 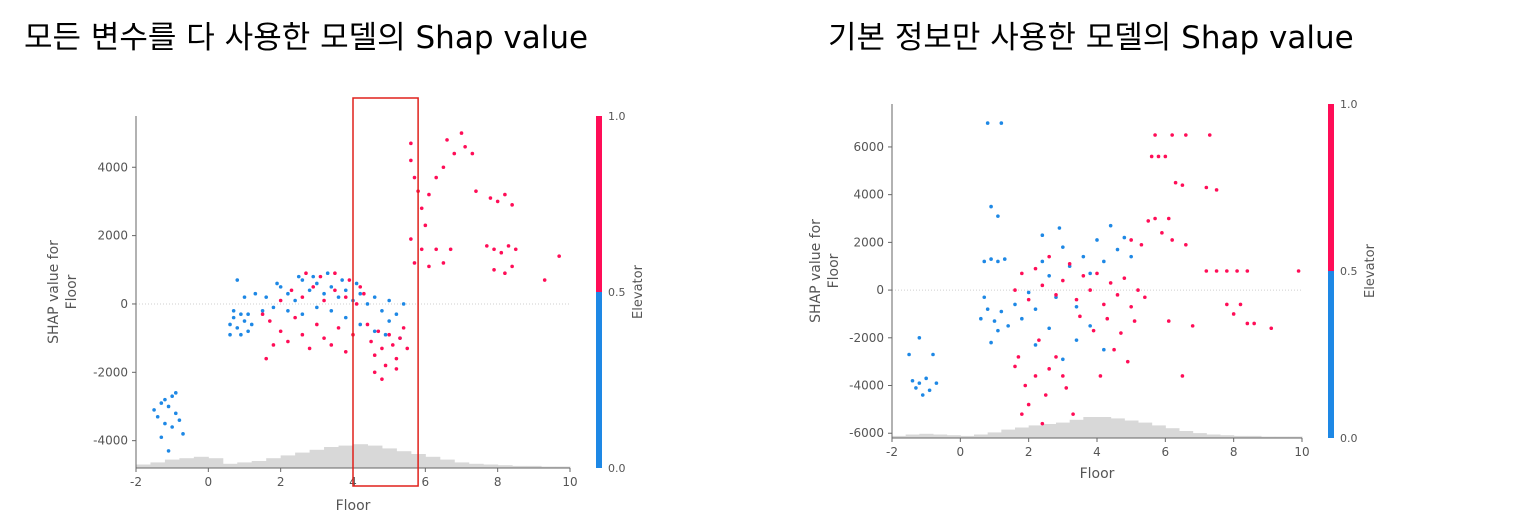 What do you see at coordinates (1166, 452) in the screenshot?
I see `x-tick-label: 6` at bounding box center [1166, 452].